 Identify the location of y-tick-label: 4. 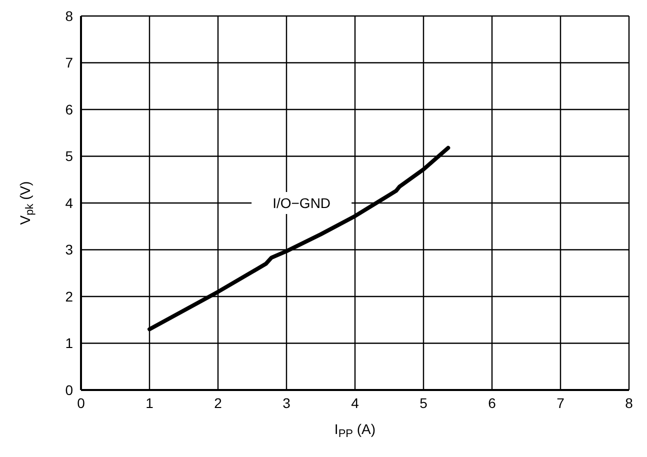
(69, 202).